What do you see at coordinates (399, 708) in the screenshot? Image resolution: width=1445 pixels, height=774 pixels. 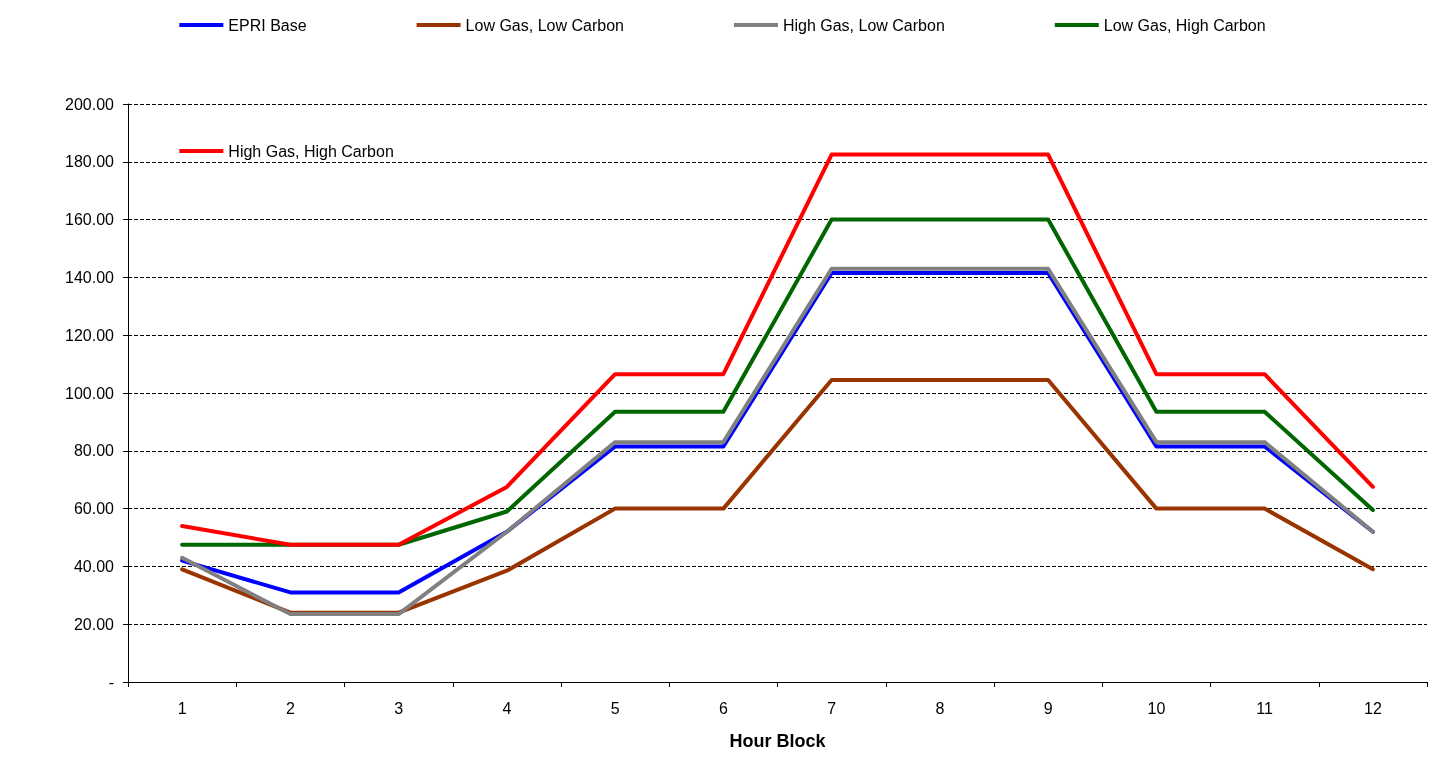 I see `x-tick-label: 3` at bounding box center [399, 708].